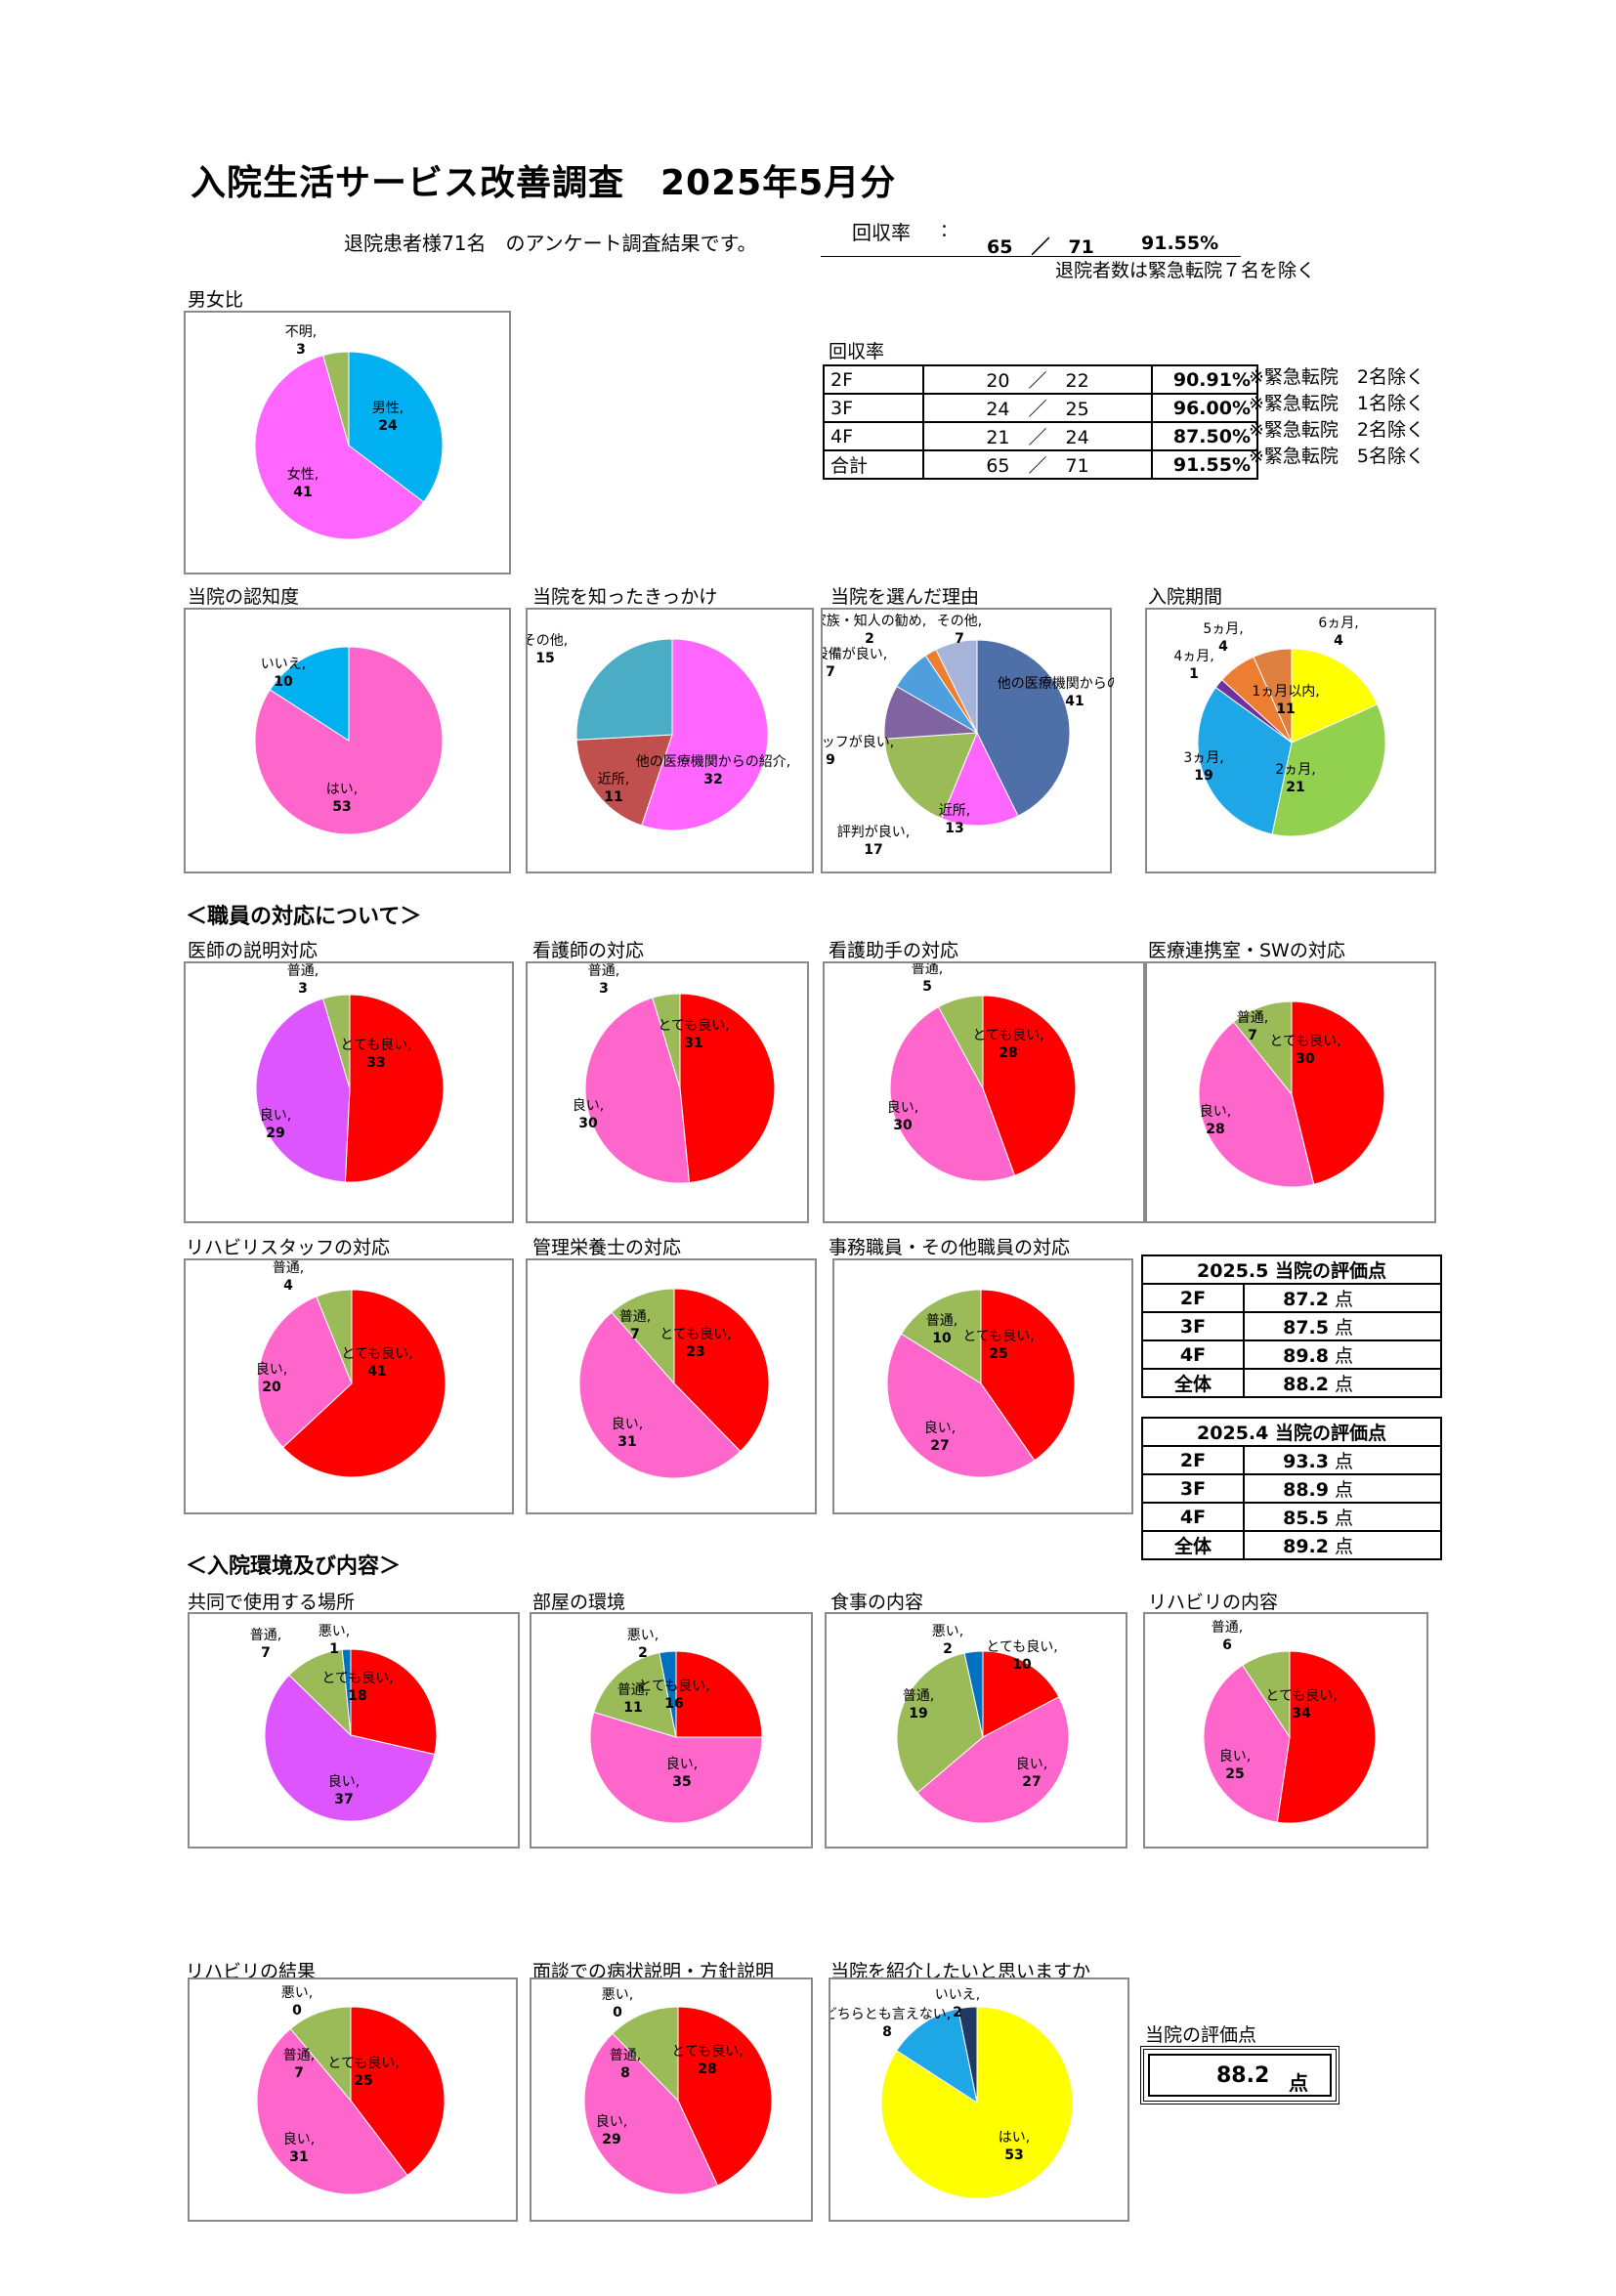 Image resolution: width=1616 pixels, height=2296 pixels. Describe the element at coordinates (902, 1116) in the screenshot. I see `slice-label: 良い, 30` at that location.